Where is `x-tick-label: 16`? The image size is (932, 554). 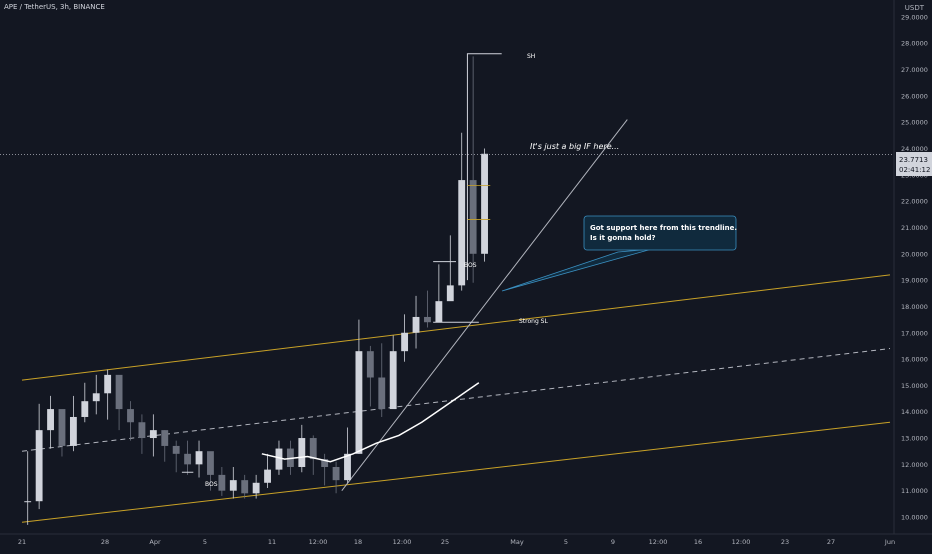 x-tick-label: 16 is located at coordinates (698, 542).